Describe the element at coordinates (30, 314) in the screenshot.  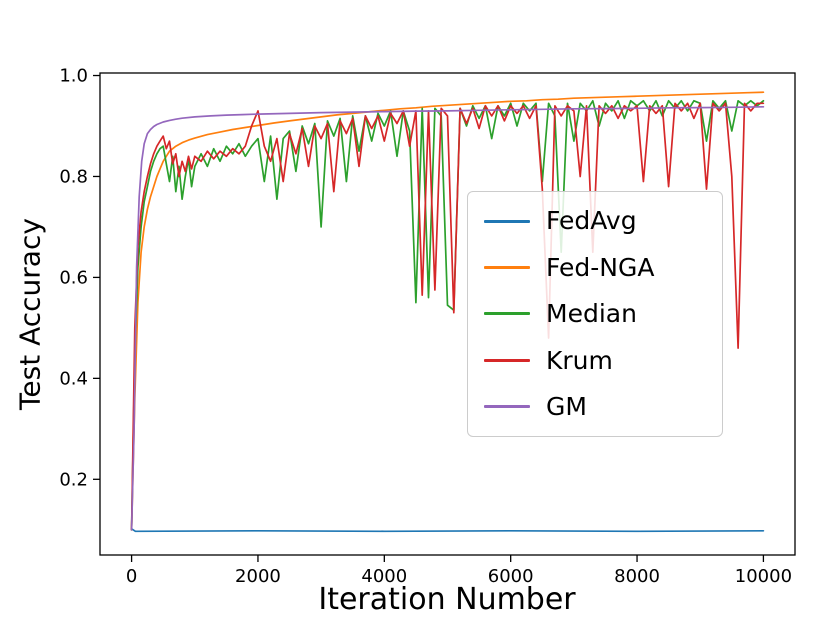
I see `y-axis-label: Test Accuracy` at that location.